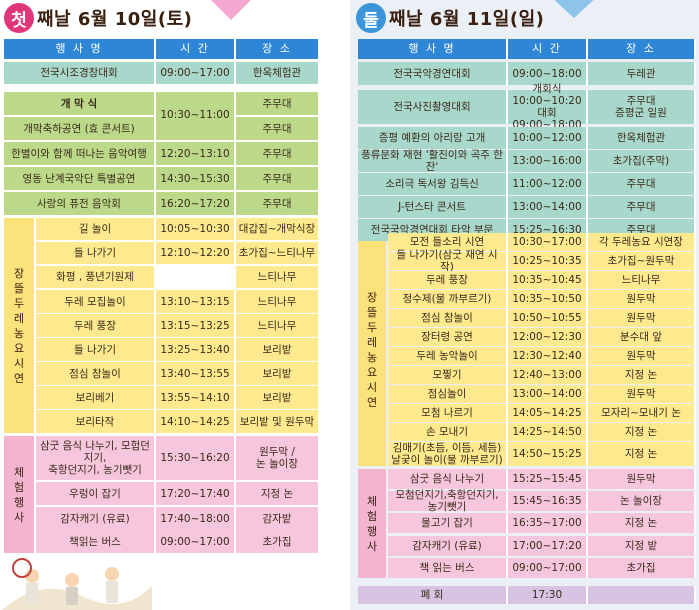 Image resolution: width=699 pixels, height=610 pixels. What do you see at coordinates (574, 9) in the screenshot?
I see `v-decoration` at bounding box center [574, 9].